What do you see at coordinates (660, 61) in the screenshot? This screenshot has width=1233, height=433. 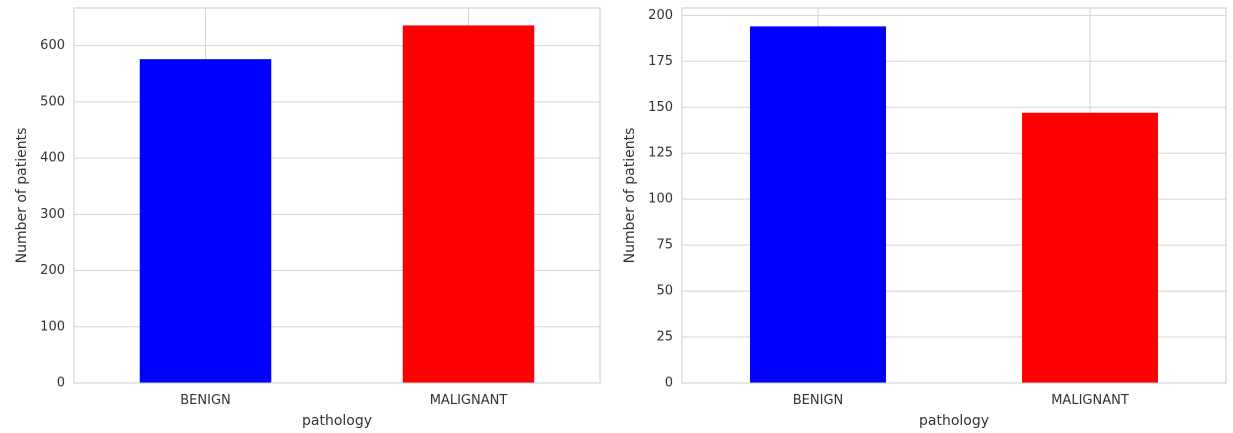 I see `y-tick-label: 175` at bounding box center [660, 61].